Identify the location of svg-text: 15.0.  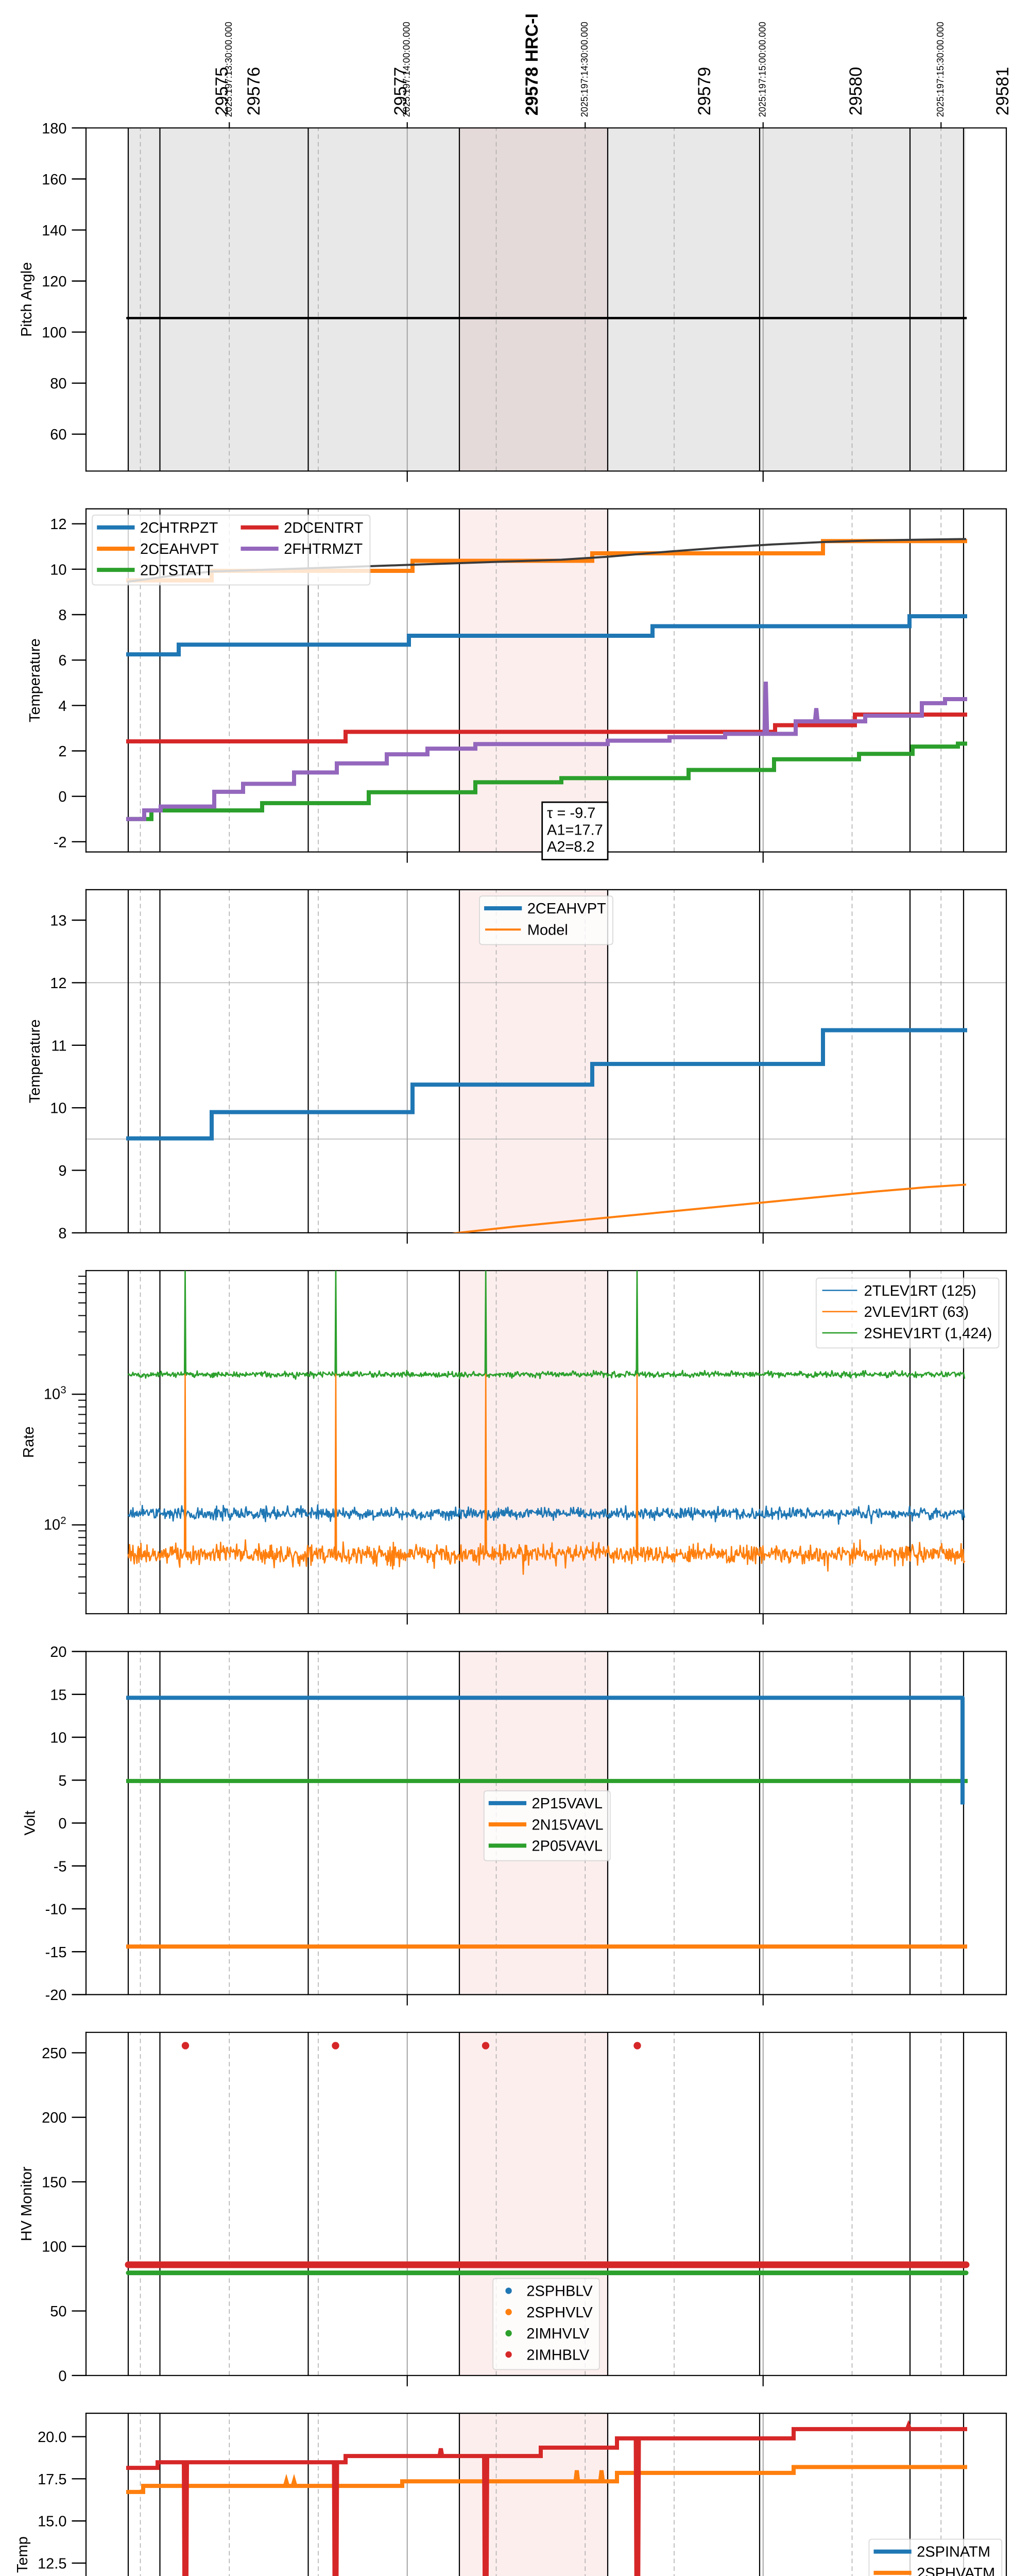
(52, 2522).